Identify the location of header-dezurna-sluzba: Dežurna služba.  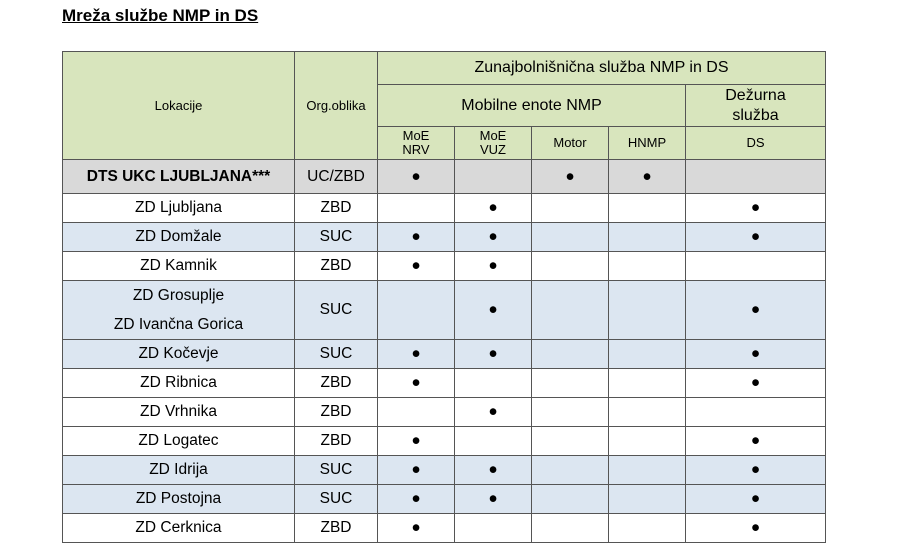
(755, 105).